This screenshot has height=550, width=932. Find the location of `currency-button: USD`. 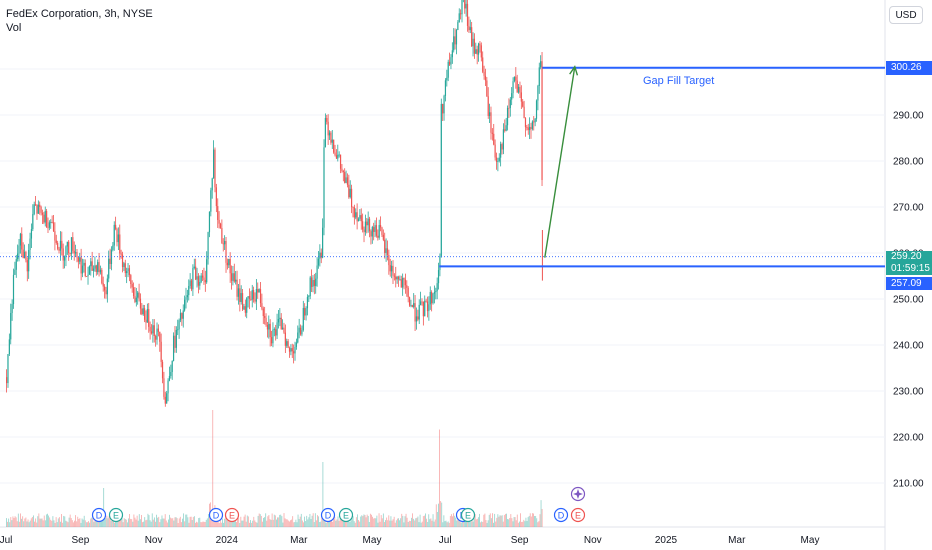

currency-button: USD is located at coordinates (906, 15).